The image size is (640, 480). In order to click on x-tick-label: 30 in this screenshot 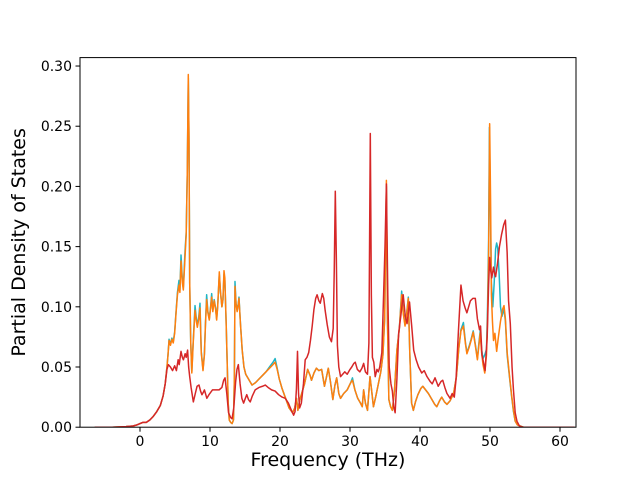, I will do `click(350, 442)`.